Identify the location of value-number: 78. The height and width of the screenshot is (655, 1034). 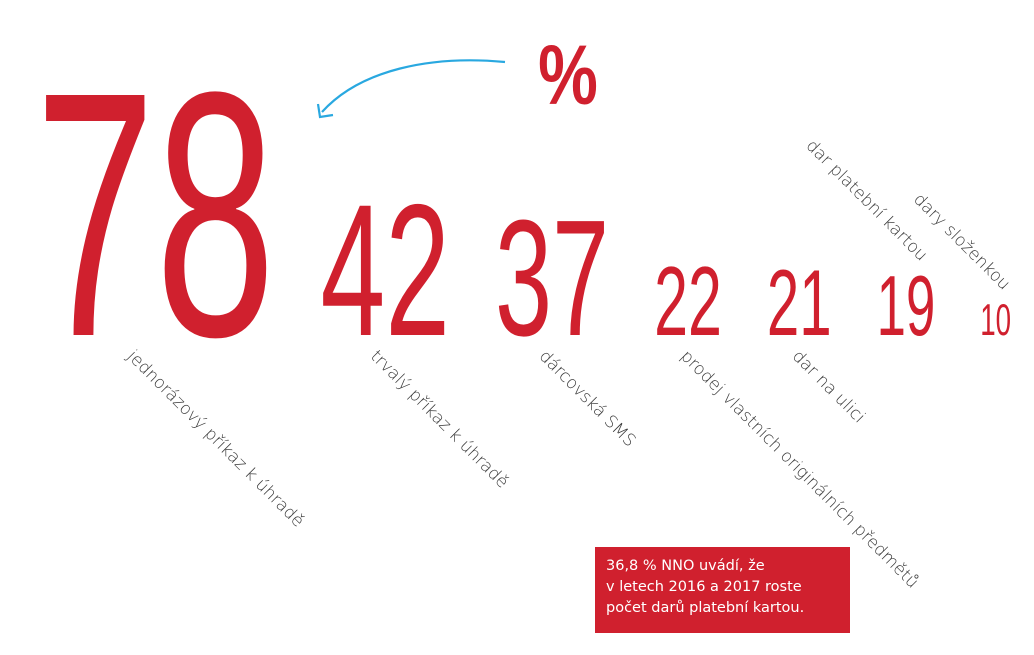
(155, 214).